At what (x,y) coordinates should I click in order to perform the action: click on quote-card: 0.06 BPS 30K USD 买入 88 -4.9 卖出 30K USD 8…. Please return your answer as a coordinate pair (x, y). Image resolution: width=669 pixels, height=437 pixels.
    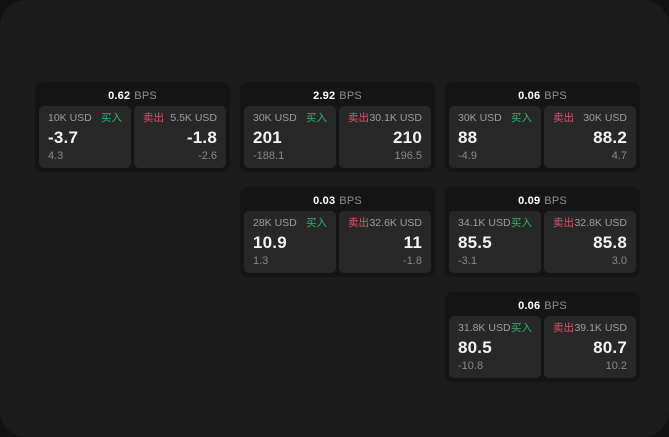
    Looking at the image, I should click on (542, 127).